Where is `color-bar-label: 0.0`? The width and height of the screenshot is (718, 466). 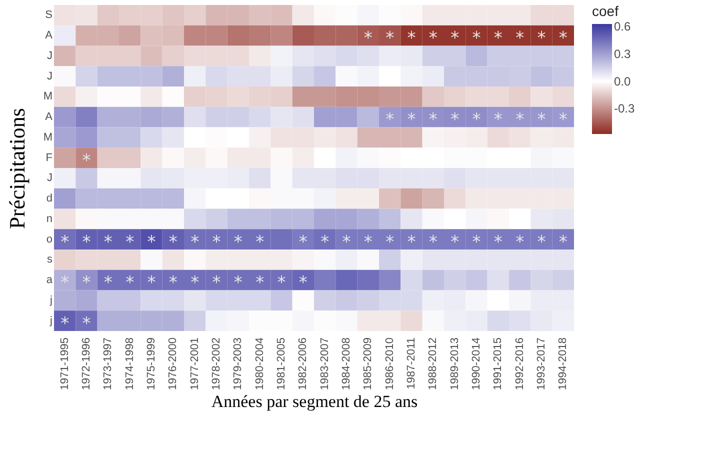
color-bar-label: 0.0 is located at coordinates (623, 81).